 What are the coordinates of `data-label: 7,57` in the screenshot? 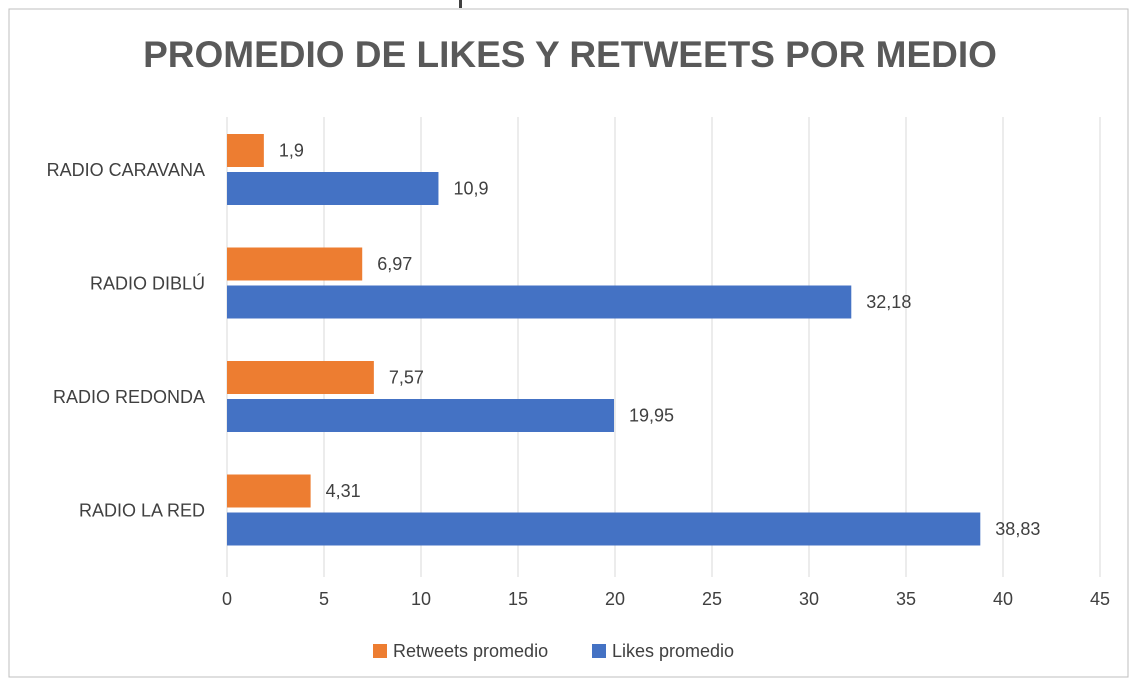 It's located at (406, 377).